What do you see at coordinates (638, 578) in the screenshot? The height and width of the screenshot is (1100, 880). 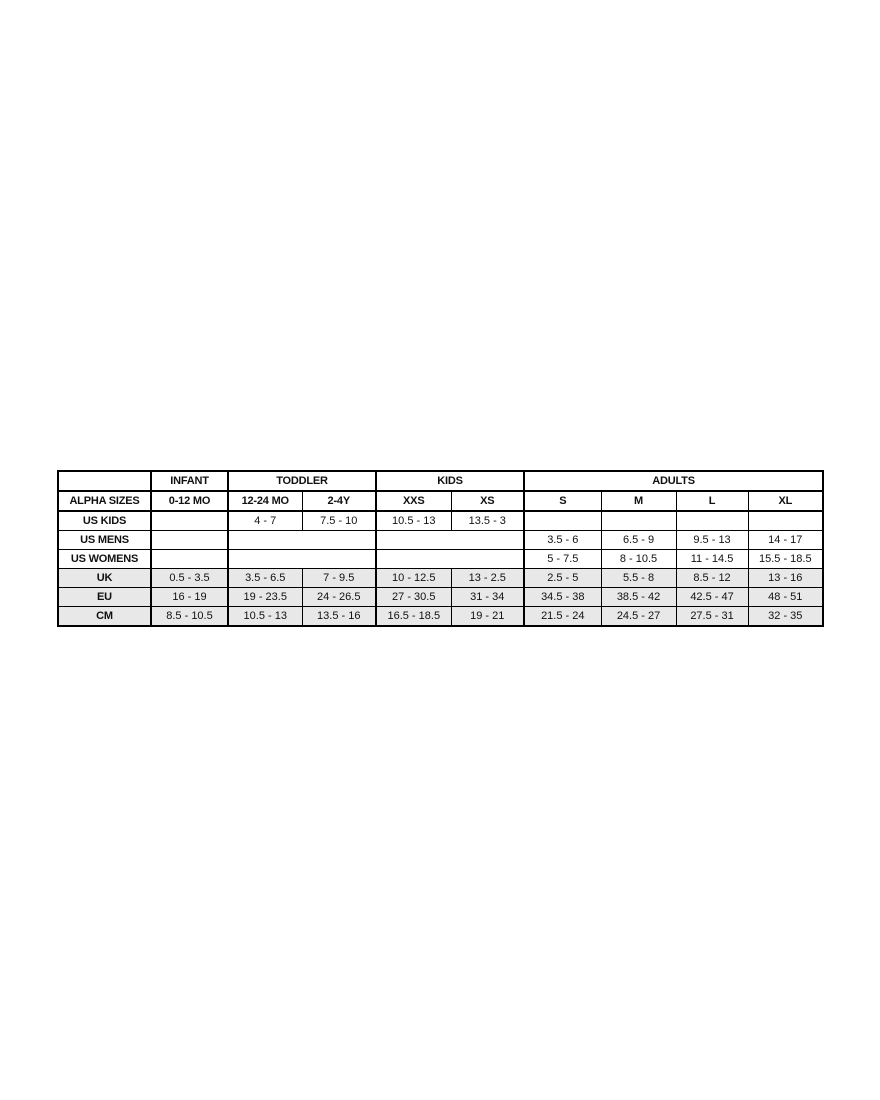 I see `data-cell: 5.5 - 8` at bounding box center [638, 578].